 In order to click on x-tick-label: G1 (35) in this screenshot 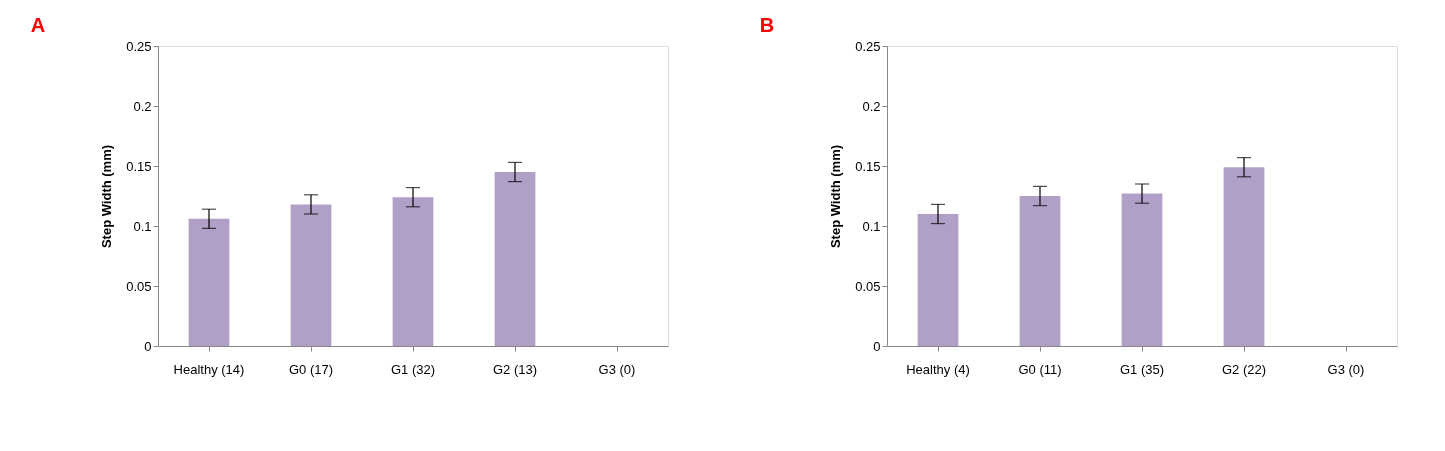, I will do `click(1142, 369)`.